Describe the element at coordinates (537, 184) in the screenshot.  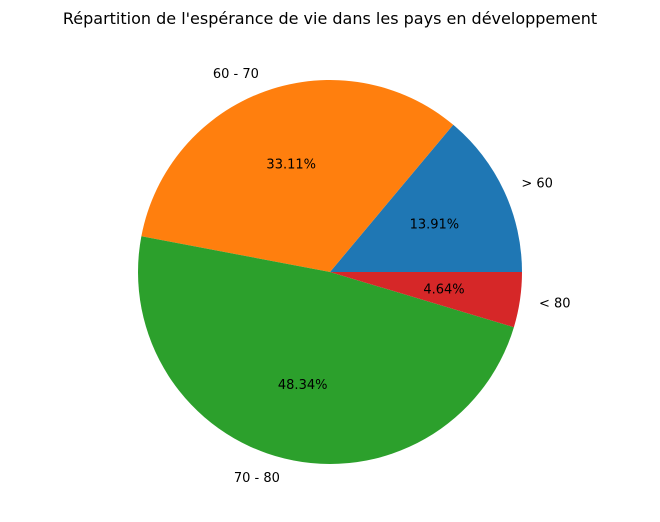
I see `slice-label-0: > 60` at that location.